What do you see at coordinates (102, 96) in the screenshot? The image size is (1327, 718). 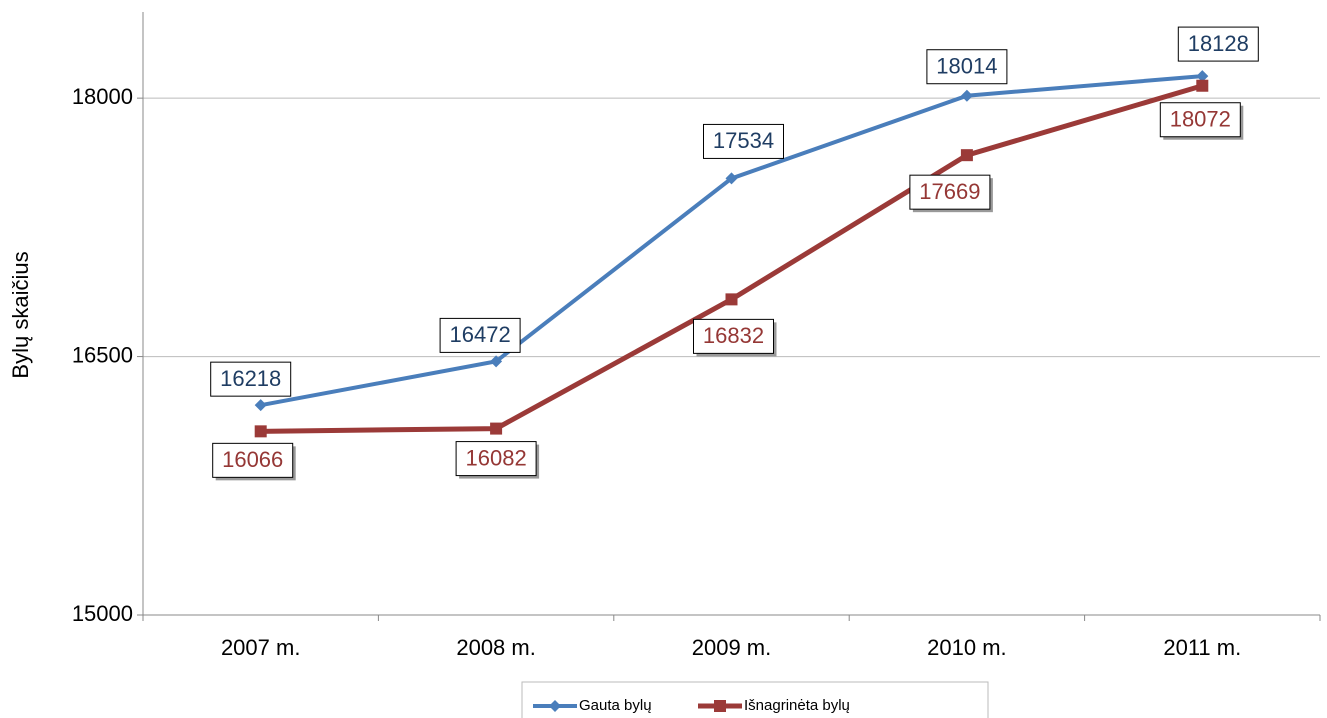 I see `y-tick-label: 18000` at bounding box center [102, 96].